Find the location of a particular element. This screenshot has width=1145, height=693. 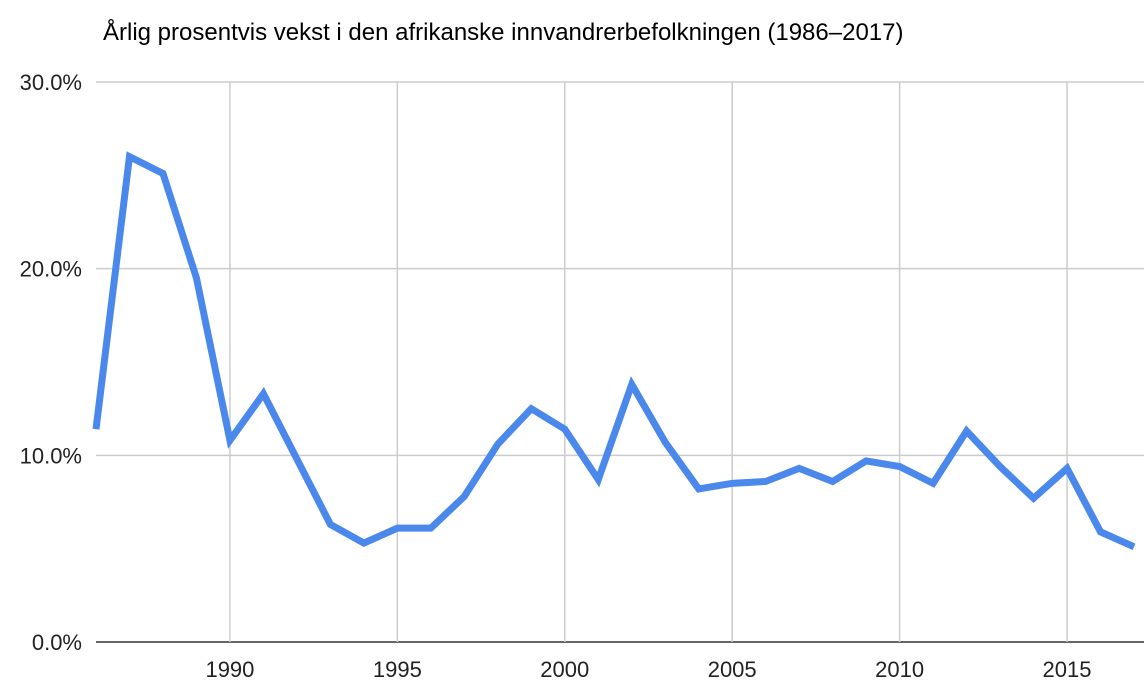

x-tick-label: 1990 is located at coordinates (229, 669).